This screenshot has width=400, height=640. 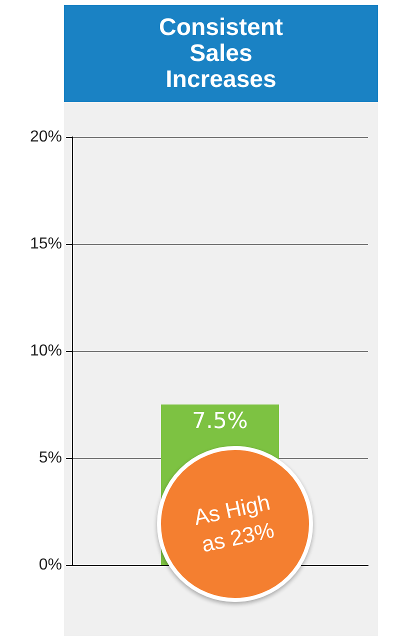 I want to click on chart-title: Consistent Sales Increases, so click(x=221, y=53).